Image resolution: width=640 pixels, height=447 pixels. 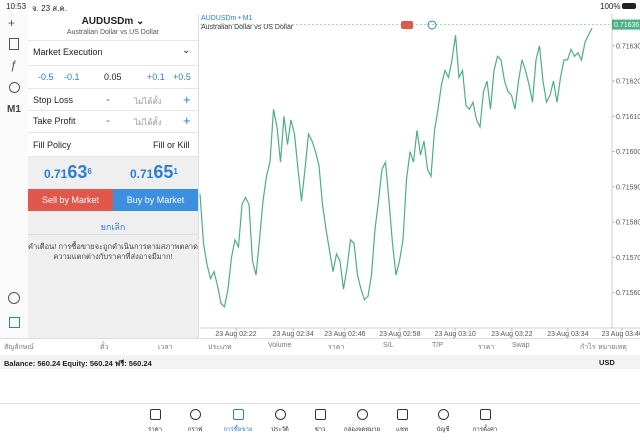 What do you see at coordinates (612, 347) in the screenshot?
I see `notes-header: หมายเหตุ` at bounding box center [612, 347].